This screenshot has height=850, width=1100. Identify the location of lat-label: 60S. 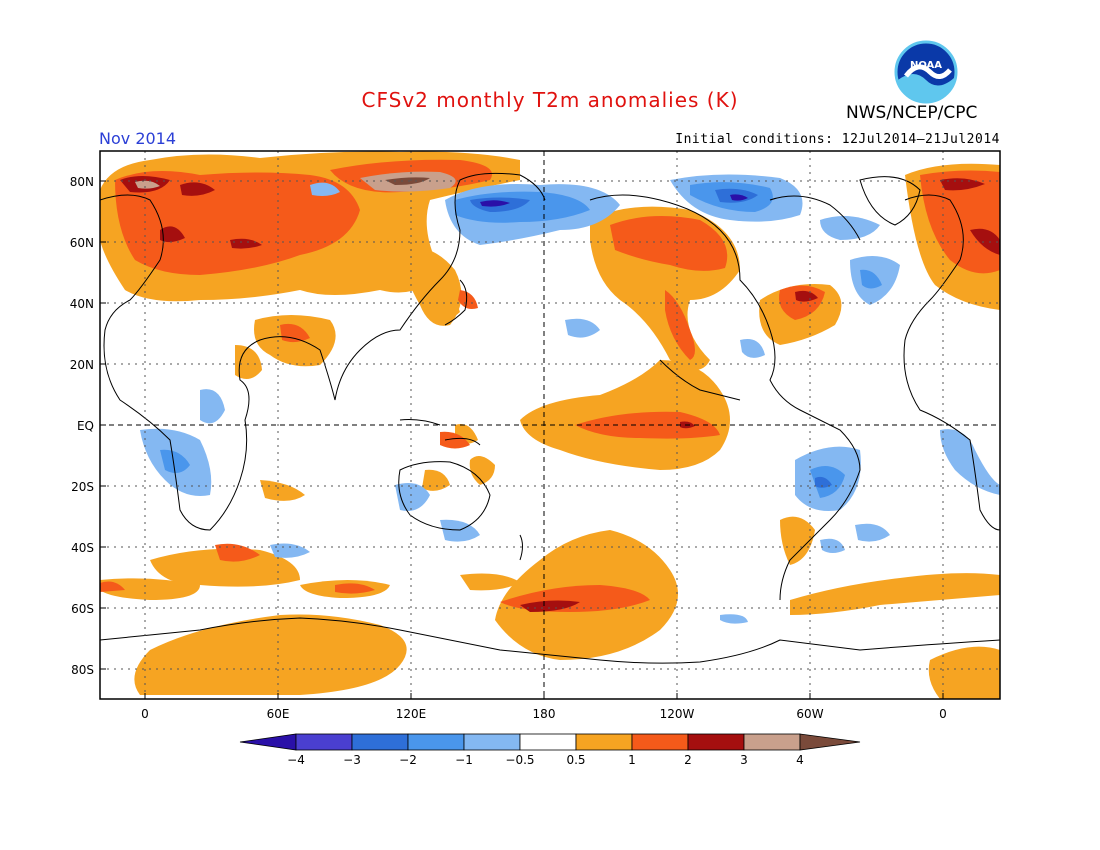
(82, 609).